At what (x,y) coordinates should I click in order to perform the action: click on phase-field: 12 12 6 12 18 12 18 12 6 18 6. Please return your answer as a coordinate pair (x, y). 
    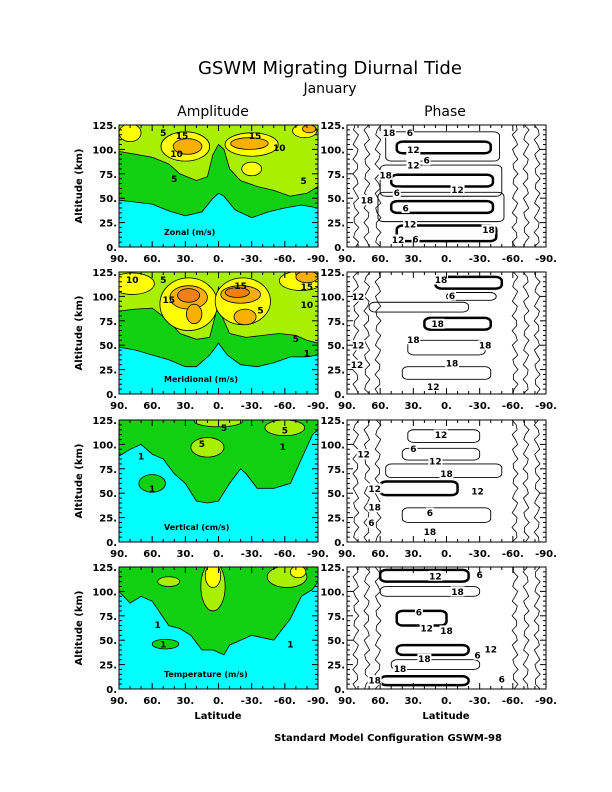
    Looking at the image, I should click on (446, 481).